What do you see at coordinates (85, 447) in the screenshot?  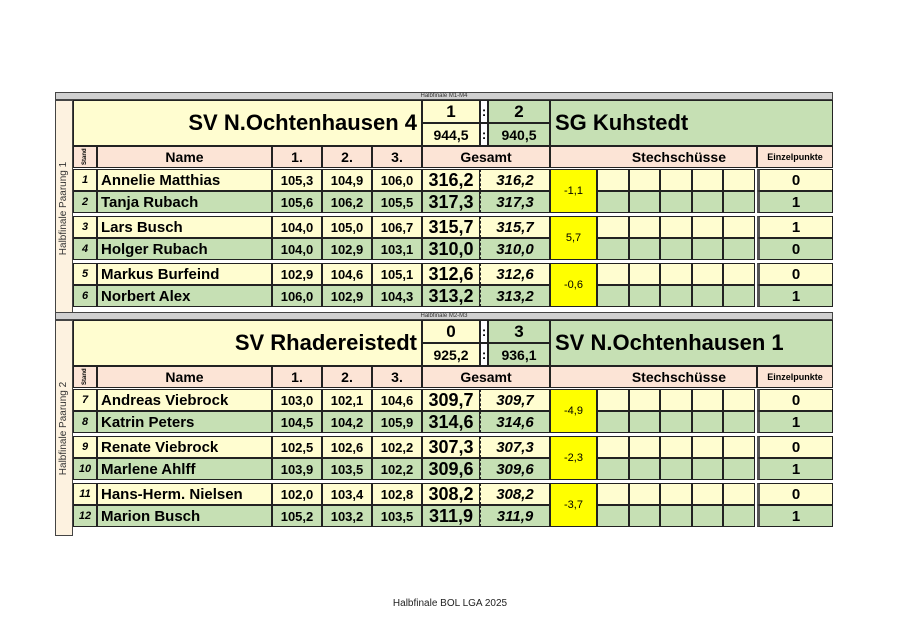 I see `stand-number: 9` at bounding box center [85, 447].